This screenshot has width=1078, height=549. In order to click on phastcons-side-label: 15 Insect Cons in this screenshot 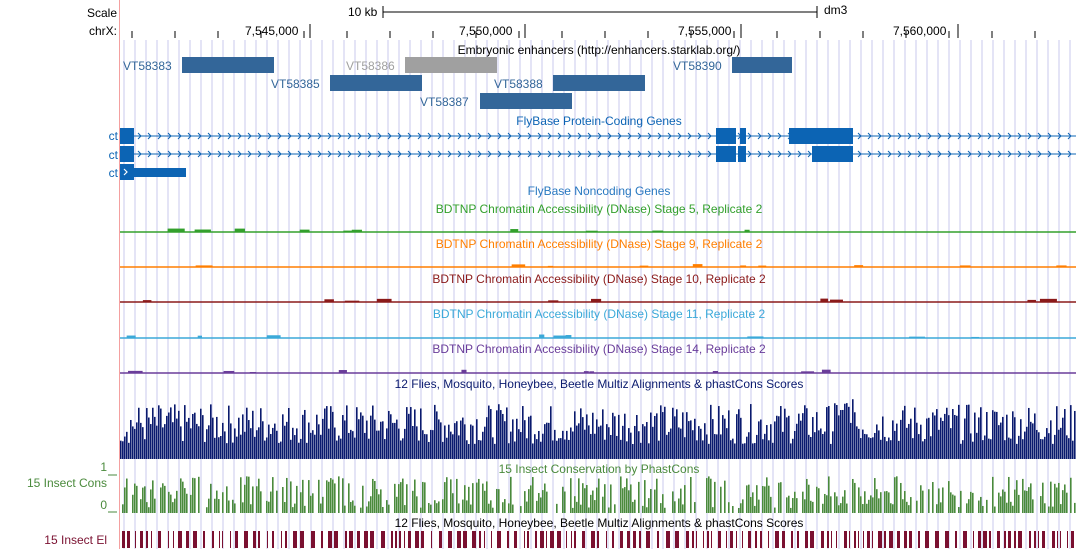, I will do `click(66, 483)`.